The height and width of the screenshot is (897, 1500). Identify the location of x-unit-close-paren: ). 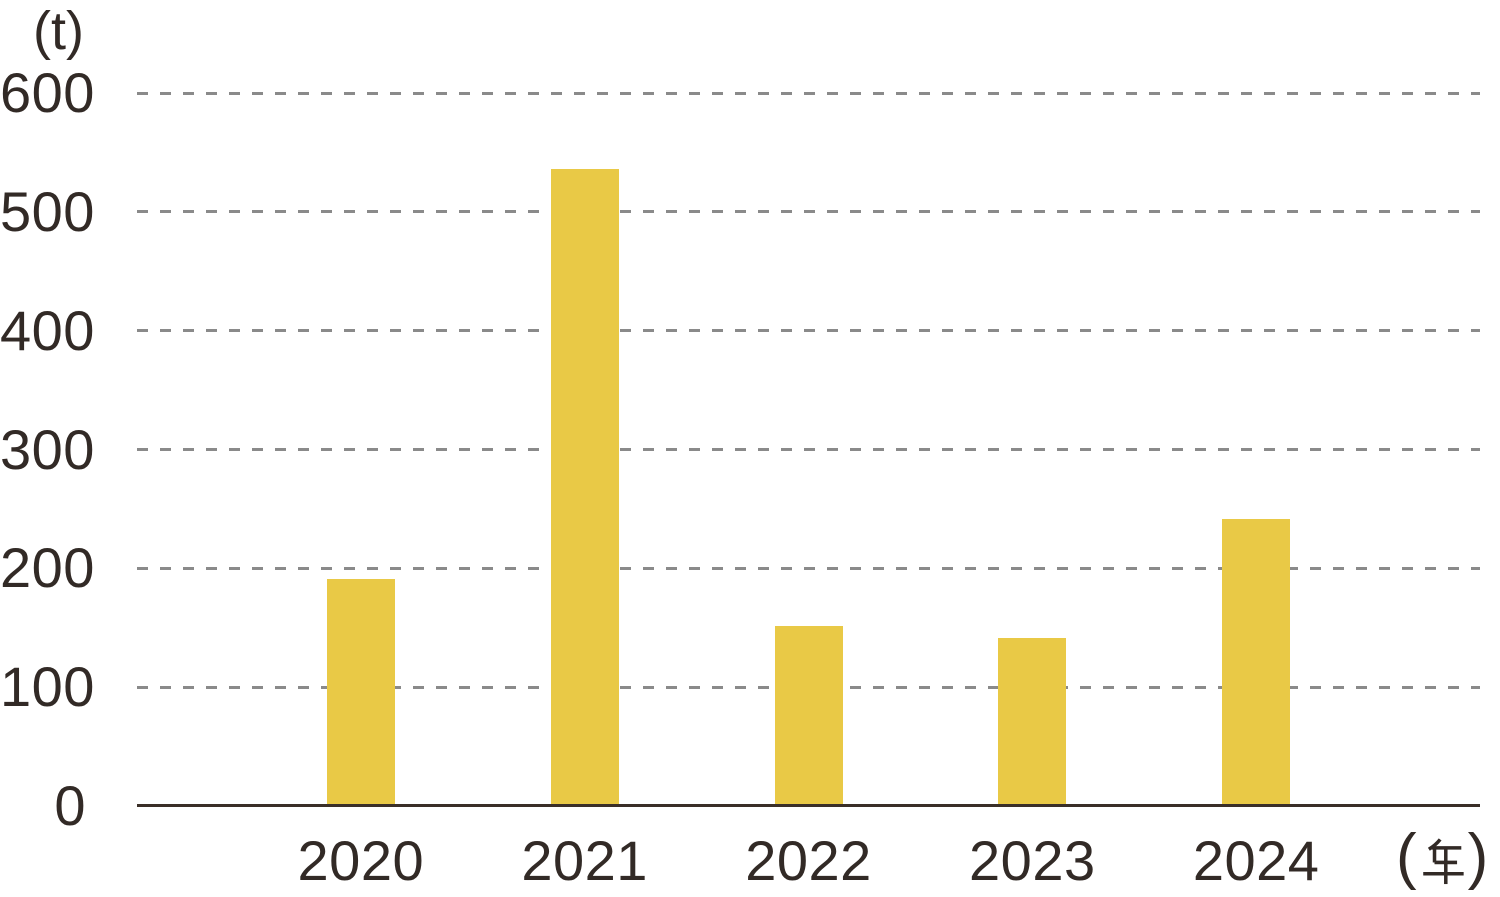
(1478, 856).